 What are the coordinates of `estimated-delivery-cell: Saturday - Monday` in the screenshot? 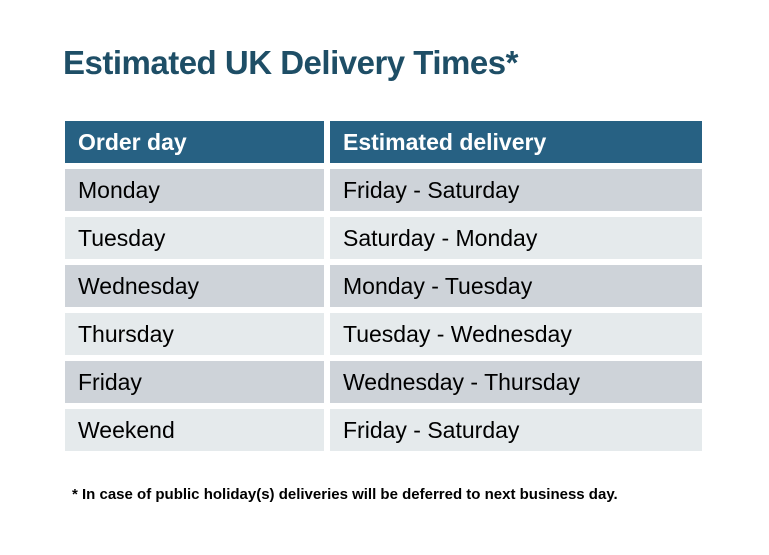 It's located at (516, 238).